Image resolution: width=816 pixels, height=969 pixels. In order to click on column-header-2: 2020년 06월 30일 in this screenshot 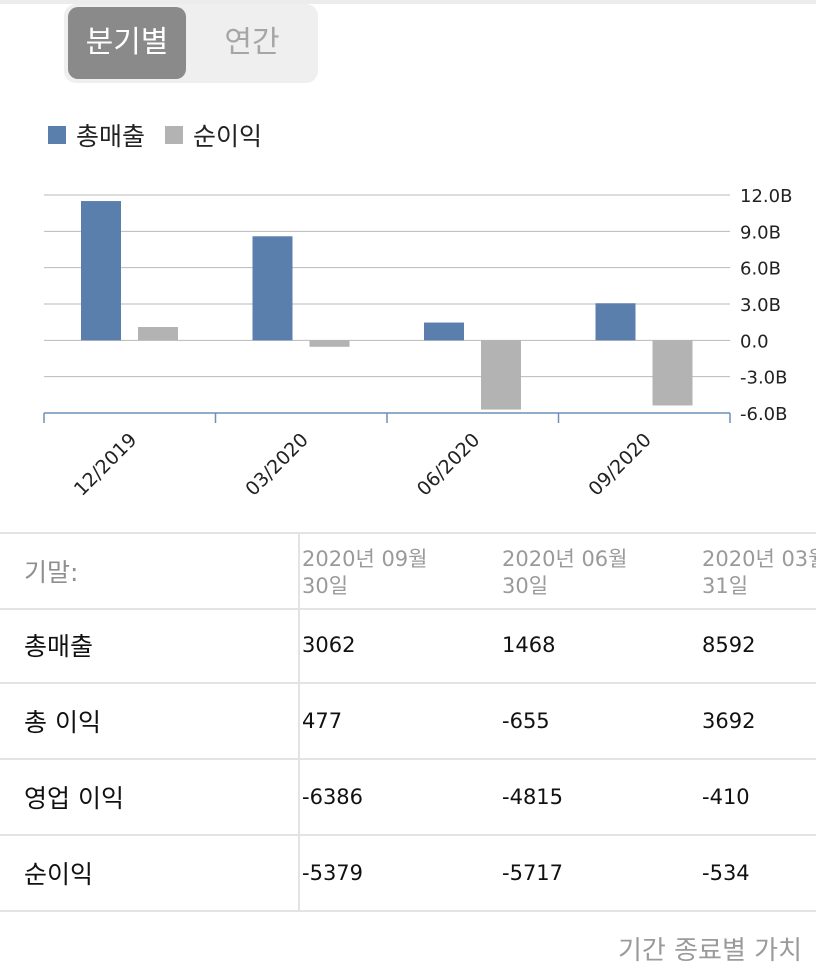, I will do `click(564, 573)`.